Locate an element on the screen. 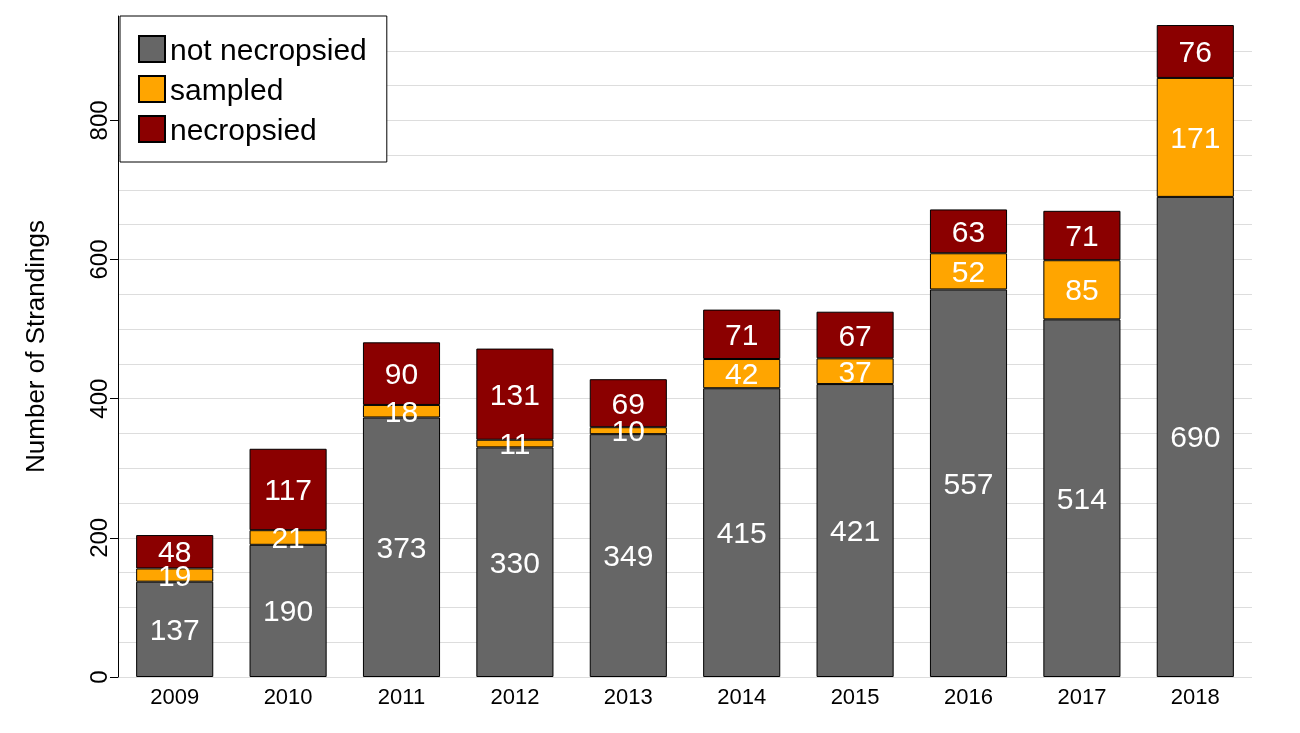 Image resolution: width=1300 pixels, height=733 pixels. data-label: 190 is located at coordinates (288, 611).